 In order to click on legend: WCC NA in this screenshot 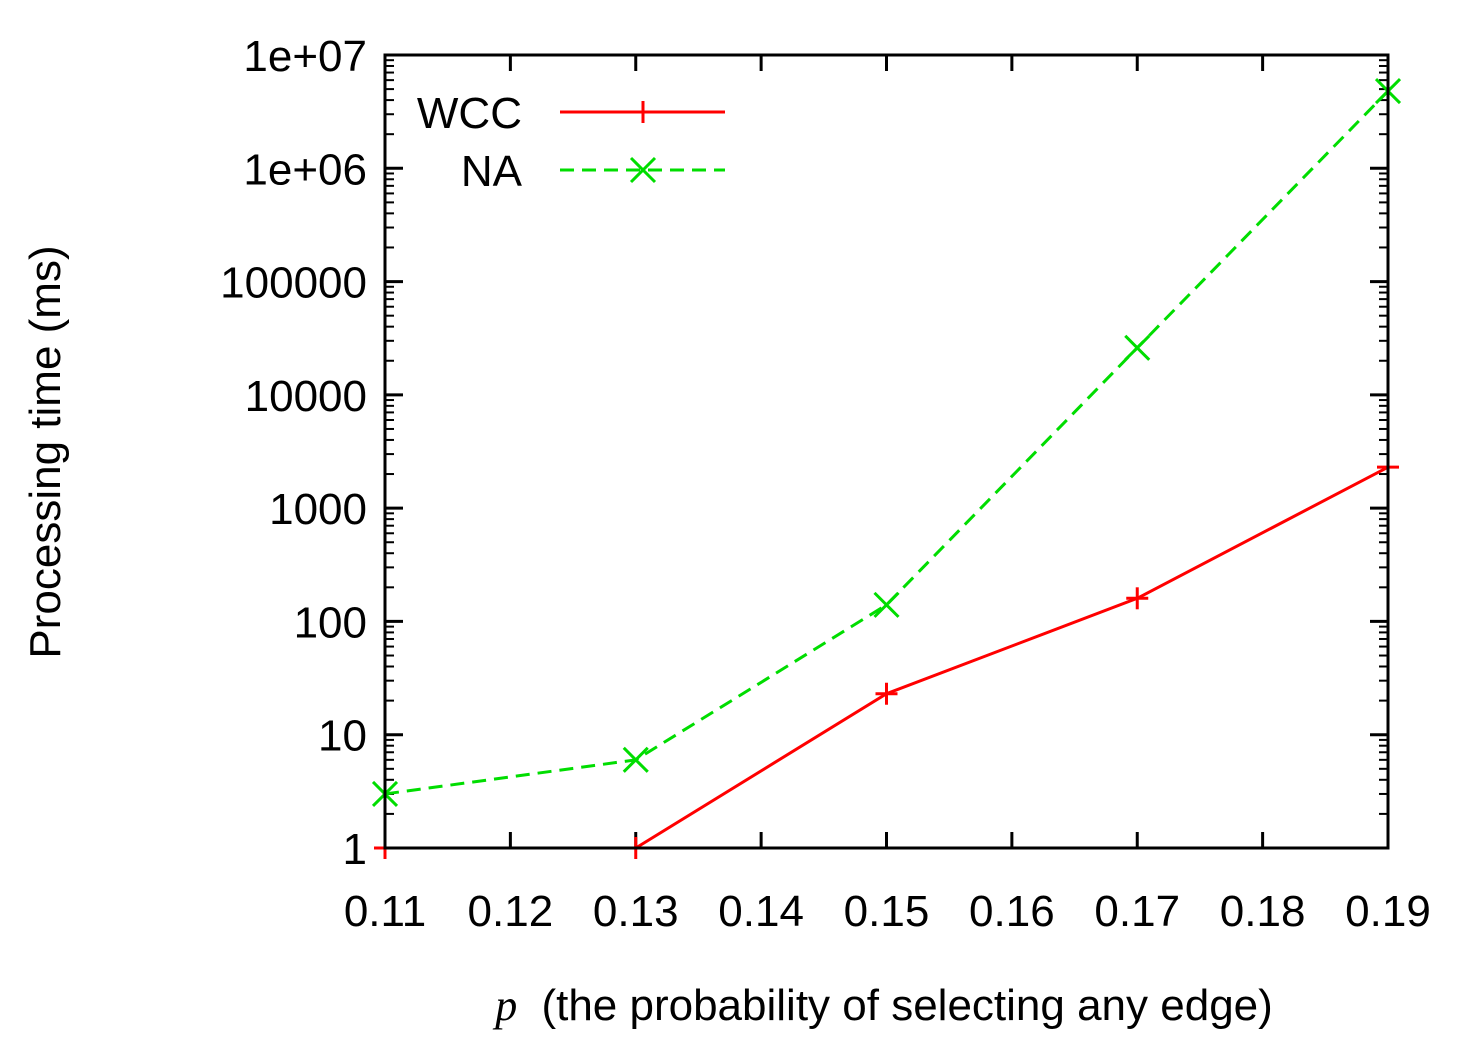, I will do `click(571, 142)`.